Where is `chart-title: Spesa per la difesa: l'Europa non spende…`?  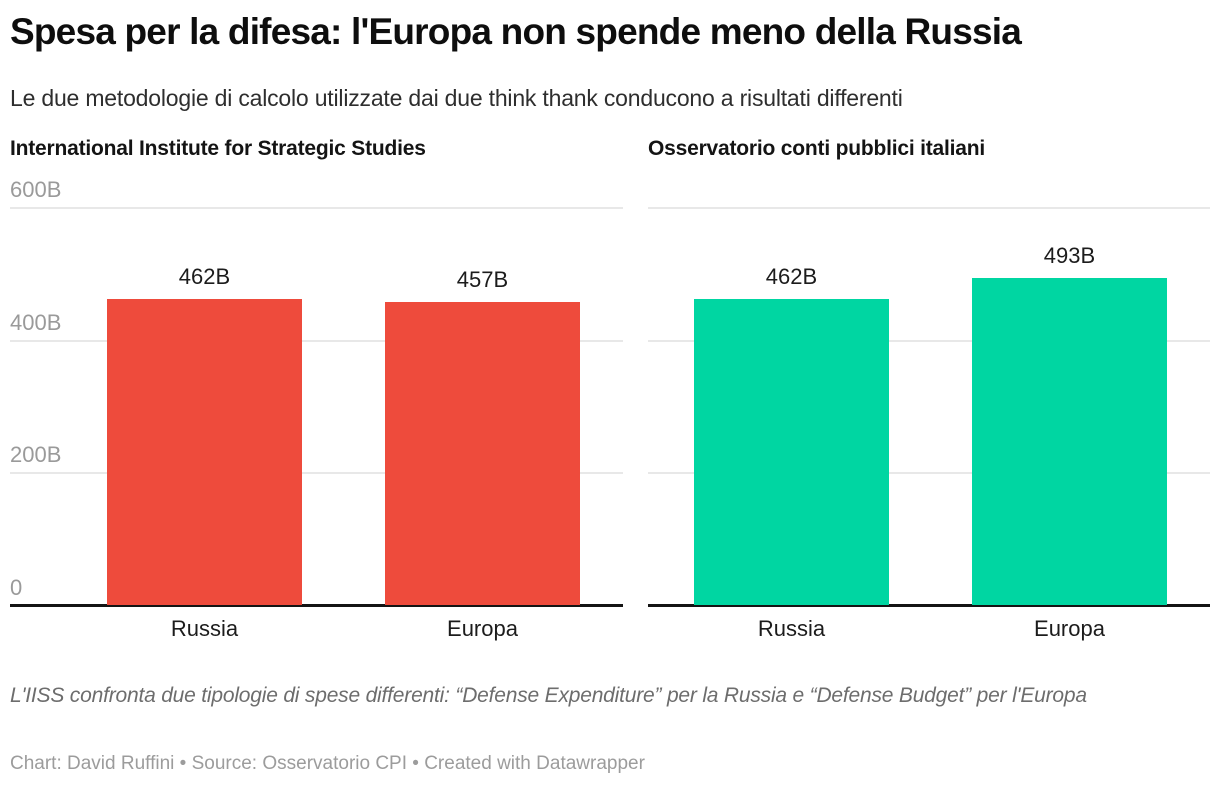 chart-title: Spesa per la difesa: l'Europa non spende… is located at coordinates (516, 31).